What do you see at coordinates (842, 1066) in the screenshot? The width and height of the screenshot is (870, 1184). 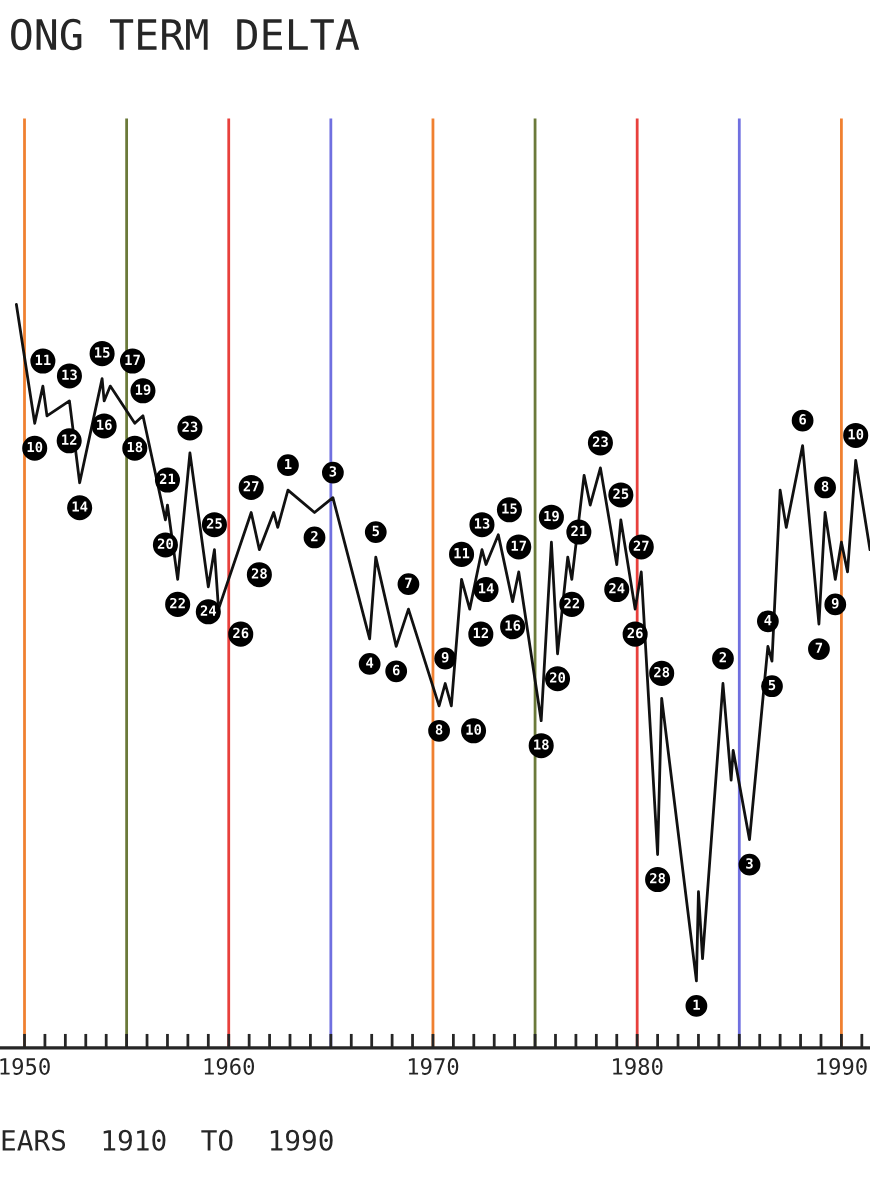 I see `x-tick-label: 1990` at bounding box center [842, 1066].